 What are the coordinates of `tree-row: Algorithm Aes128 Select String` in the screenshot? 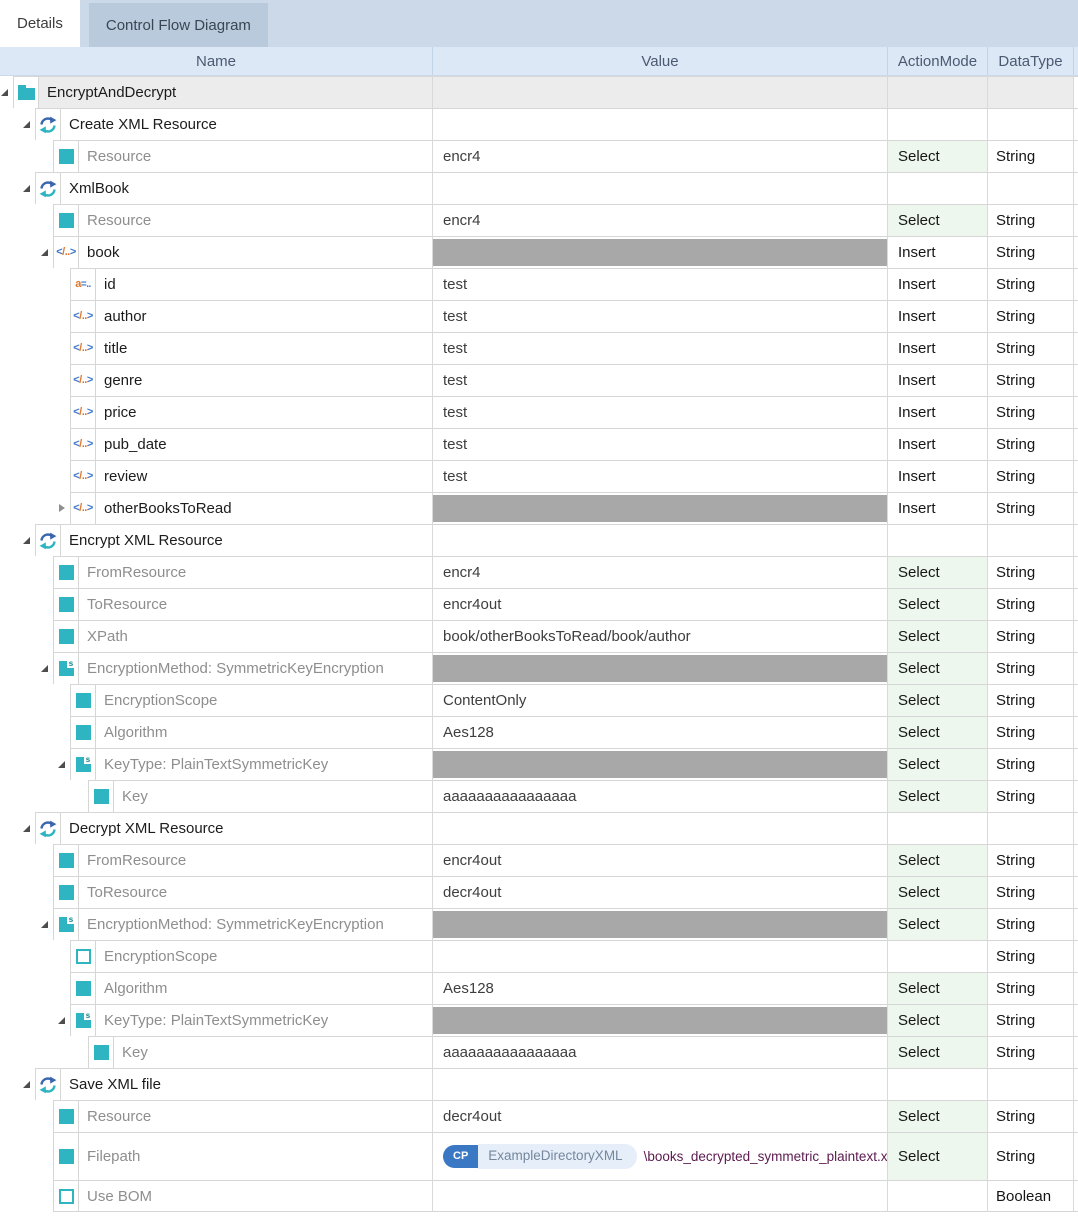 It's located at (539, 988).